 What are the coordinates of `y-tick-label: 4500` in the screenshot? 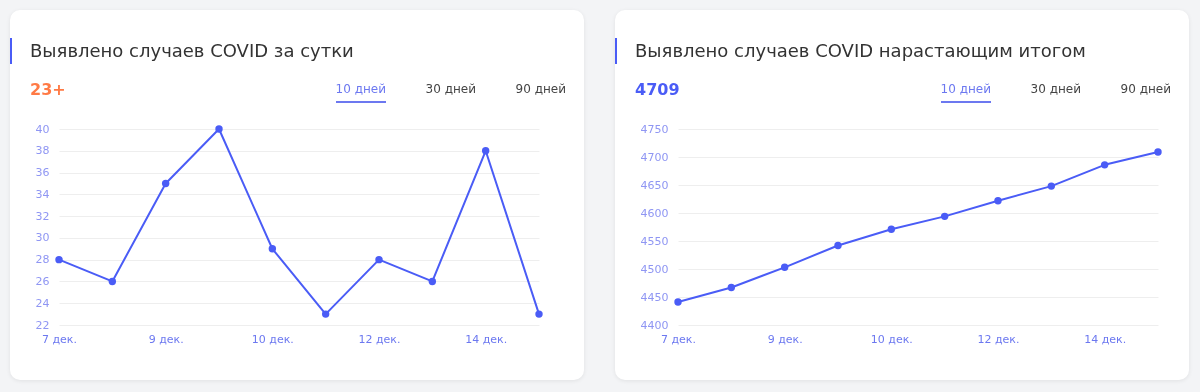 It's located at (654, 269).